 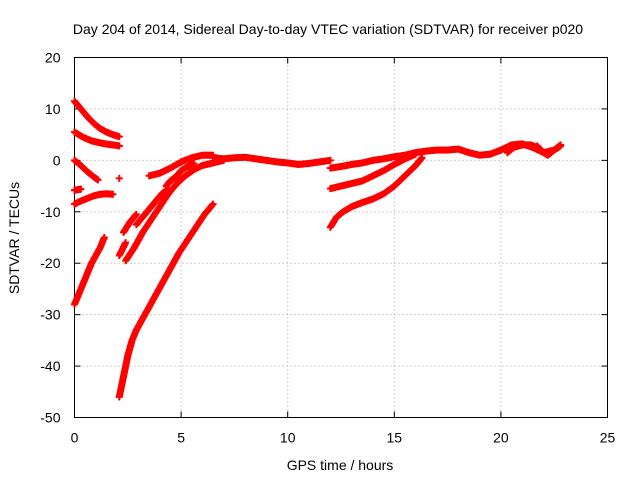 I want to click on y-tick-label: -10, so click(x=50, y=212).